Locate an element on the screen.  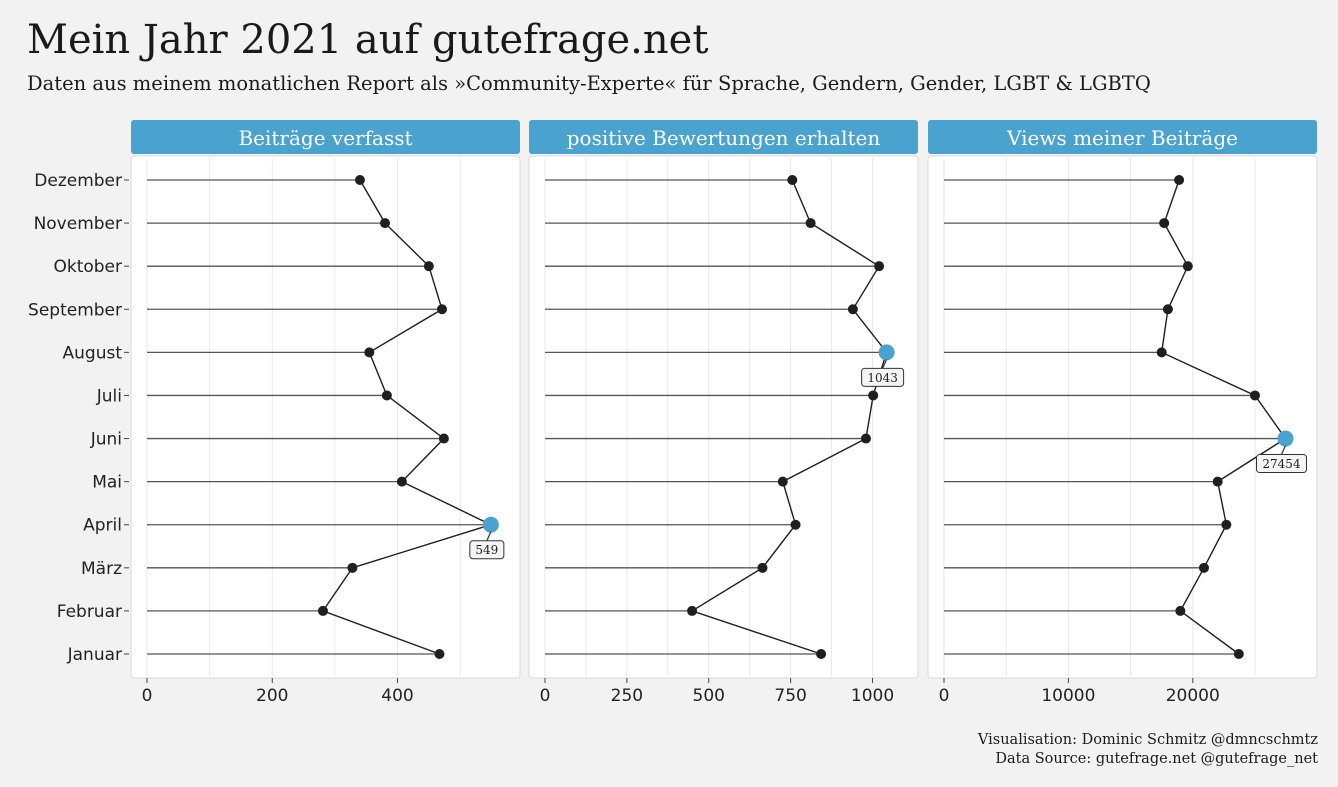
x-tick-label: 500 is located at coordinates (709, 696).